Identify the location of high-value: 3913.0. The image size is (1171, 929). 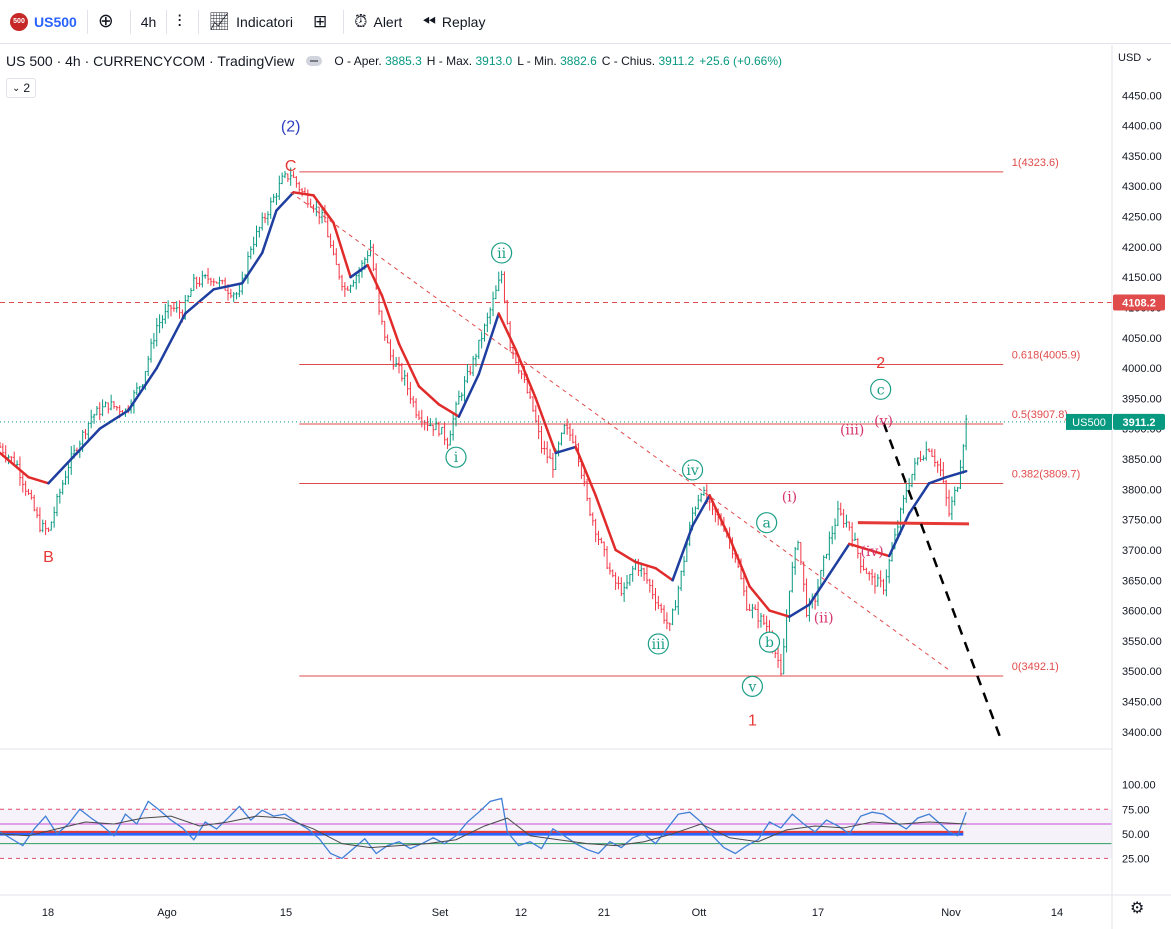
(494, 61).